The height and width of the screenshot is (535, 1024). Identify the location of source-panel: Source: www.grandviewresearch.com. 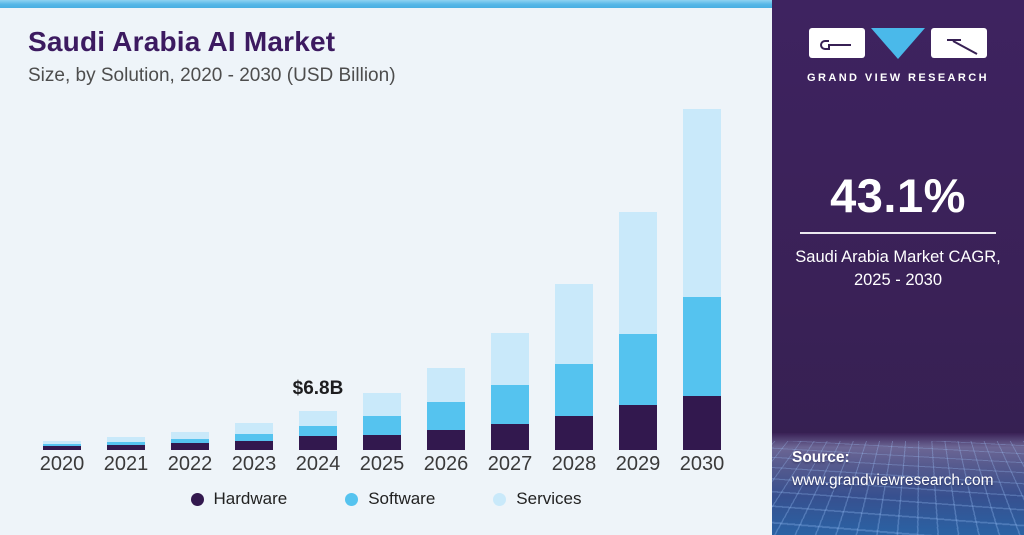
(898, 484).